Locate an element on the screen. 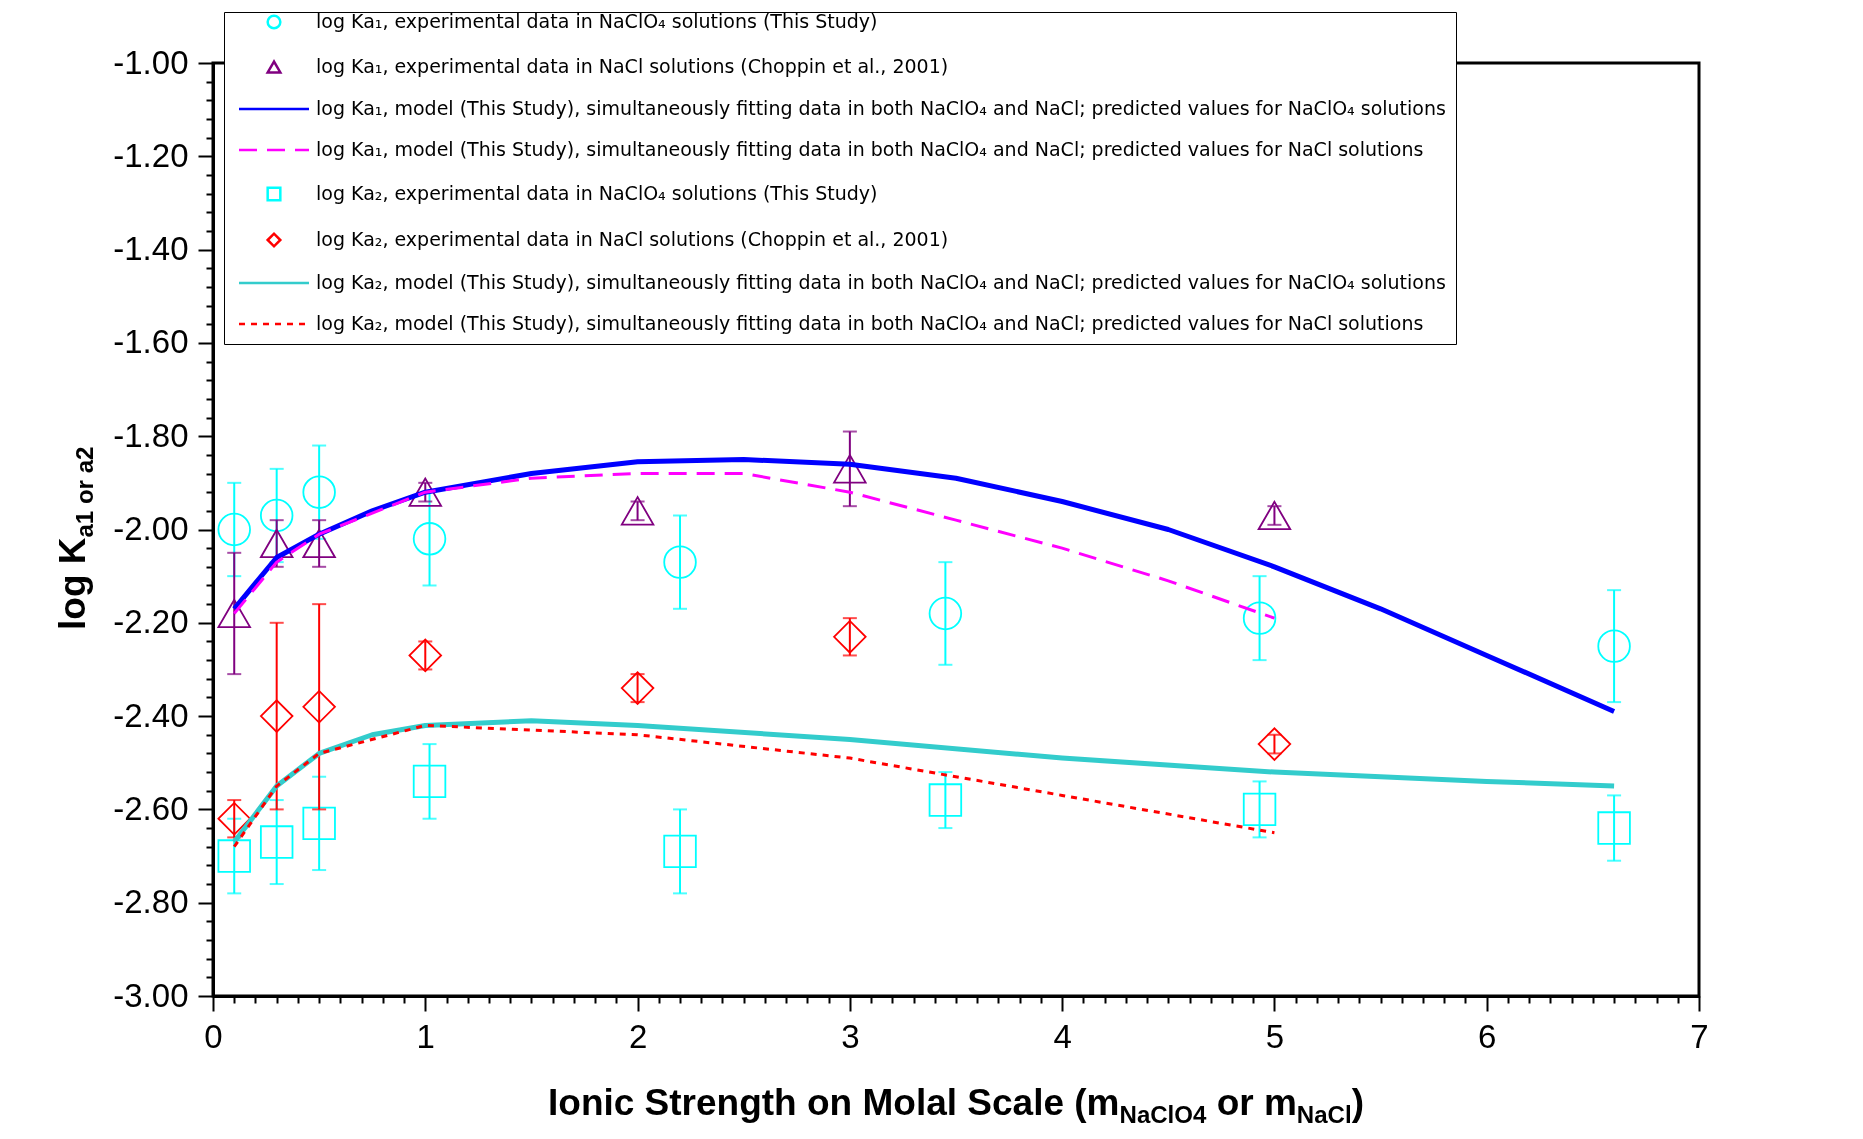 Image resolution: width=1863 pixels, height=1139 pixels. x-tick-label: 1 is located at coordinates (425, 1036).